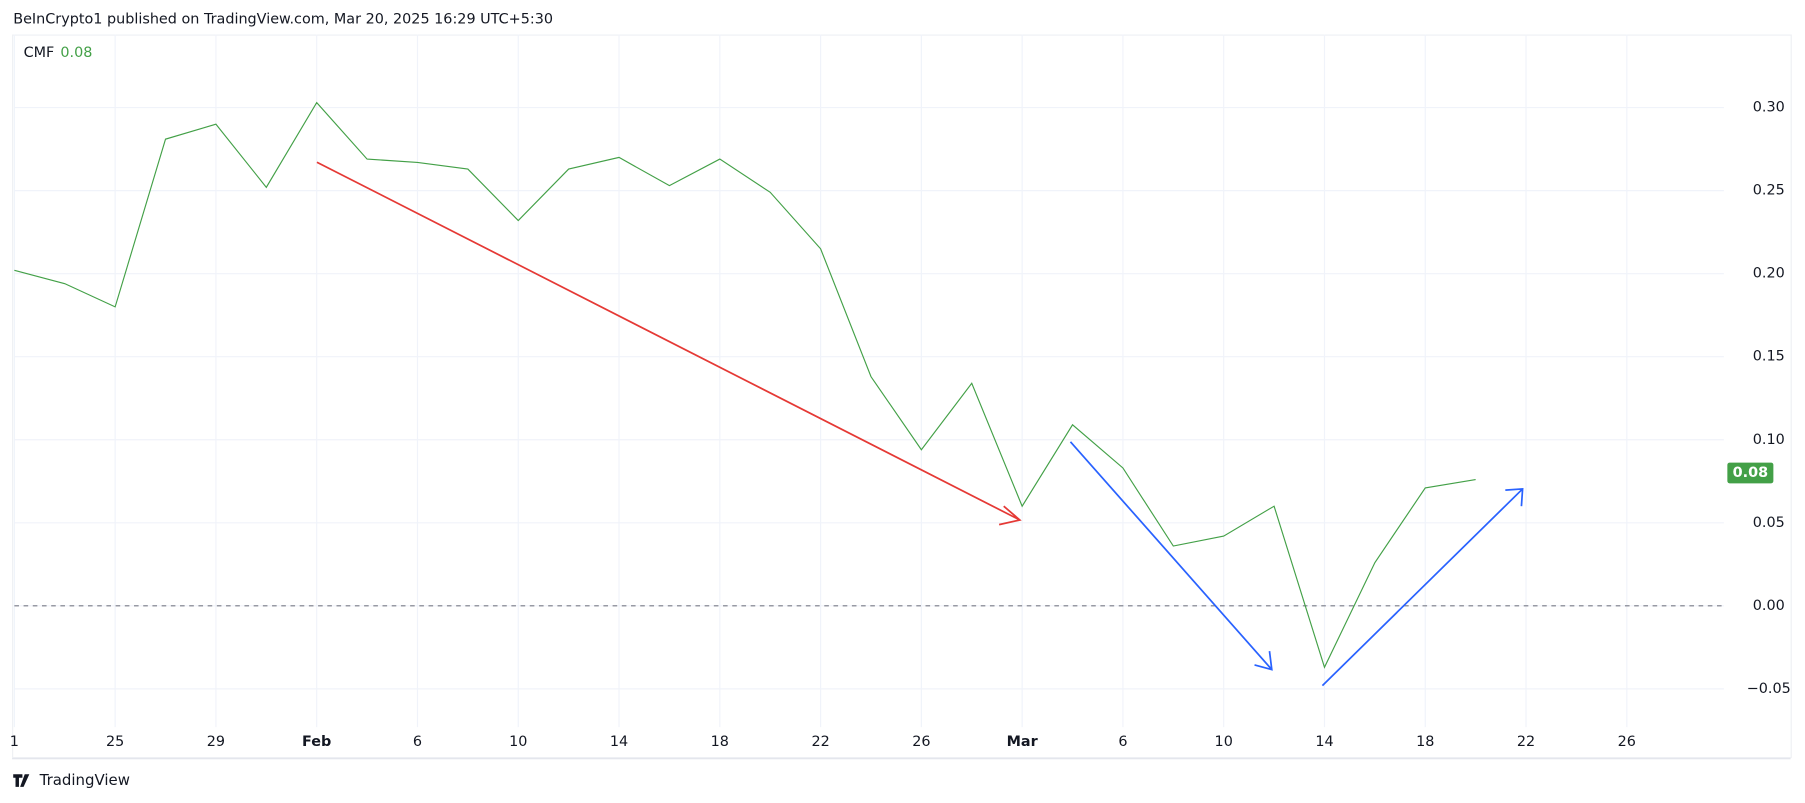  What do you see at coordinates (1769, 689) in the screenshot?
I see `y-tick-label: −0.05` at bounding box center [1769, 689].